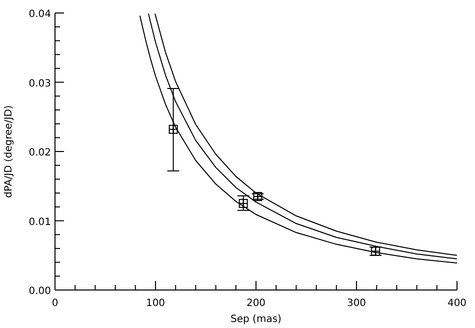 The image size is (475, 328). What do you see at coordinates (256, 319) in the screenshot?
I see `x-axis-title: Sep (mas)` at bounding box center [256, 319].